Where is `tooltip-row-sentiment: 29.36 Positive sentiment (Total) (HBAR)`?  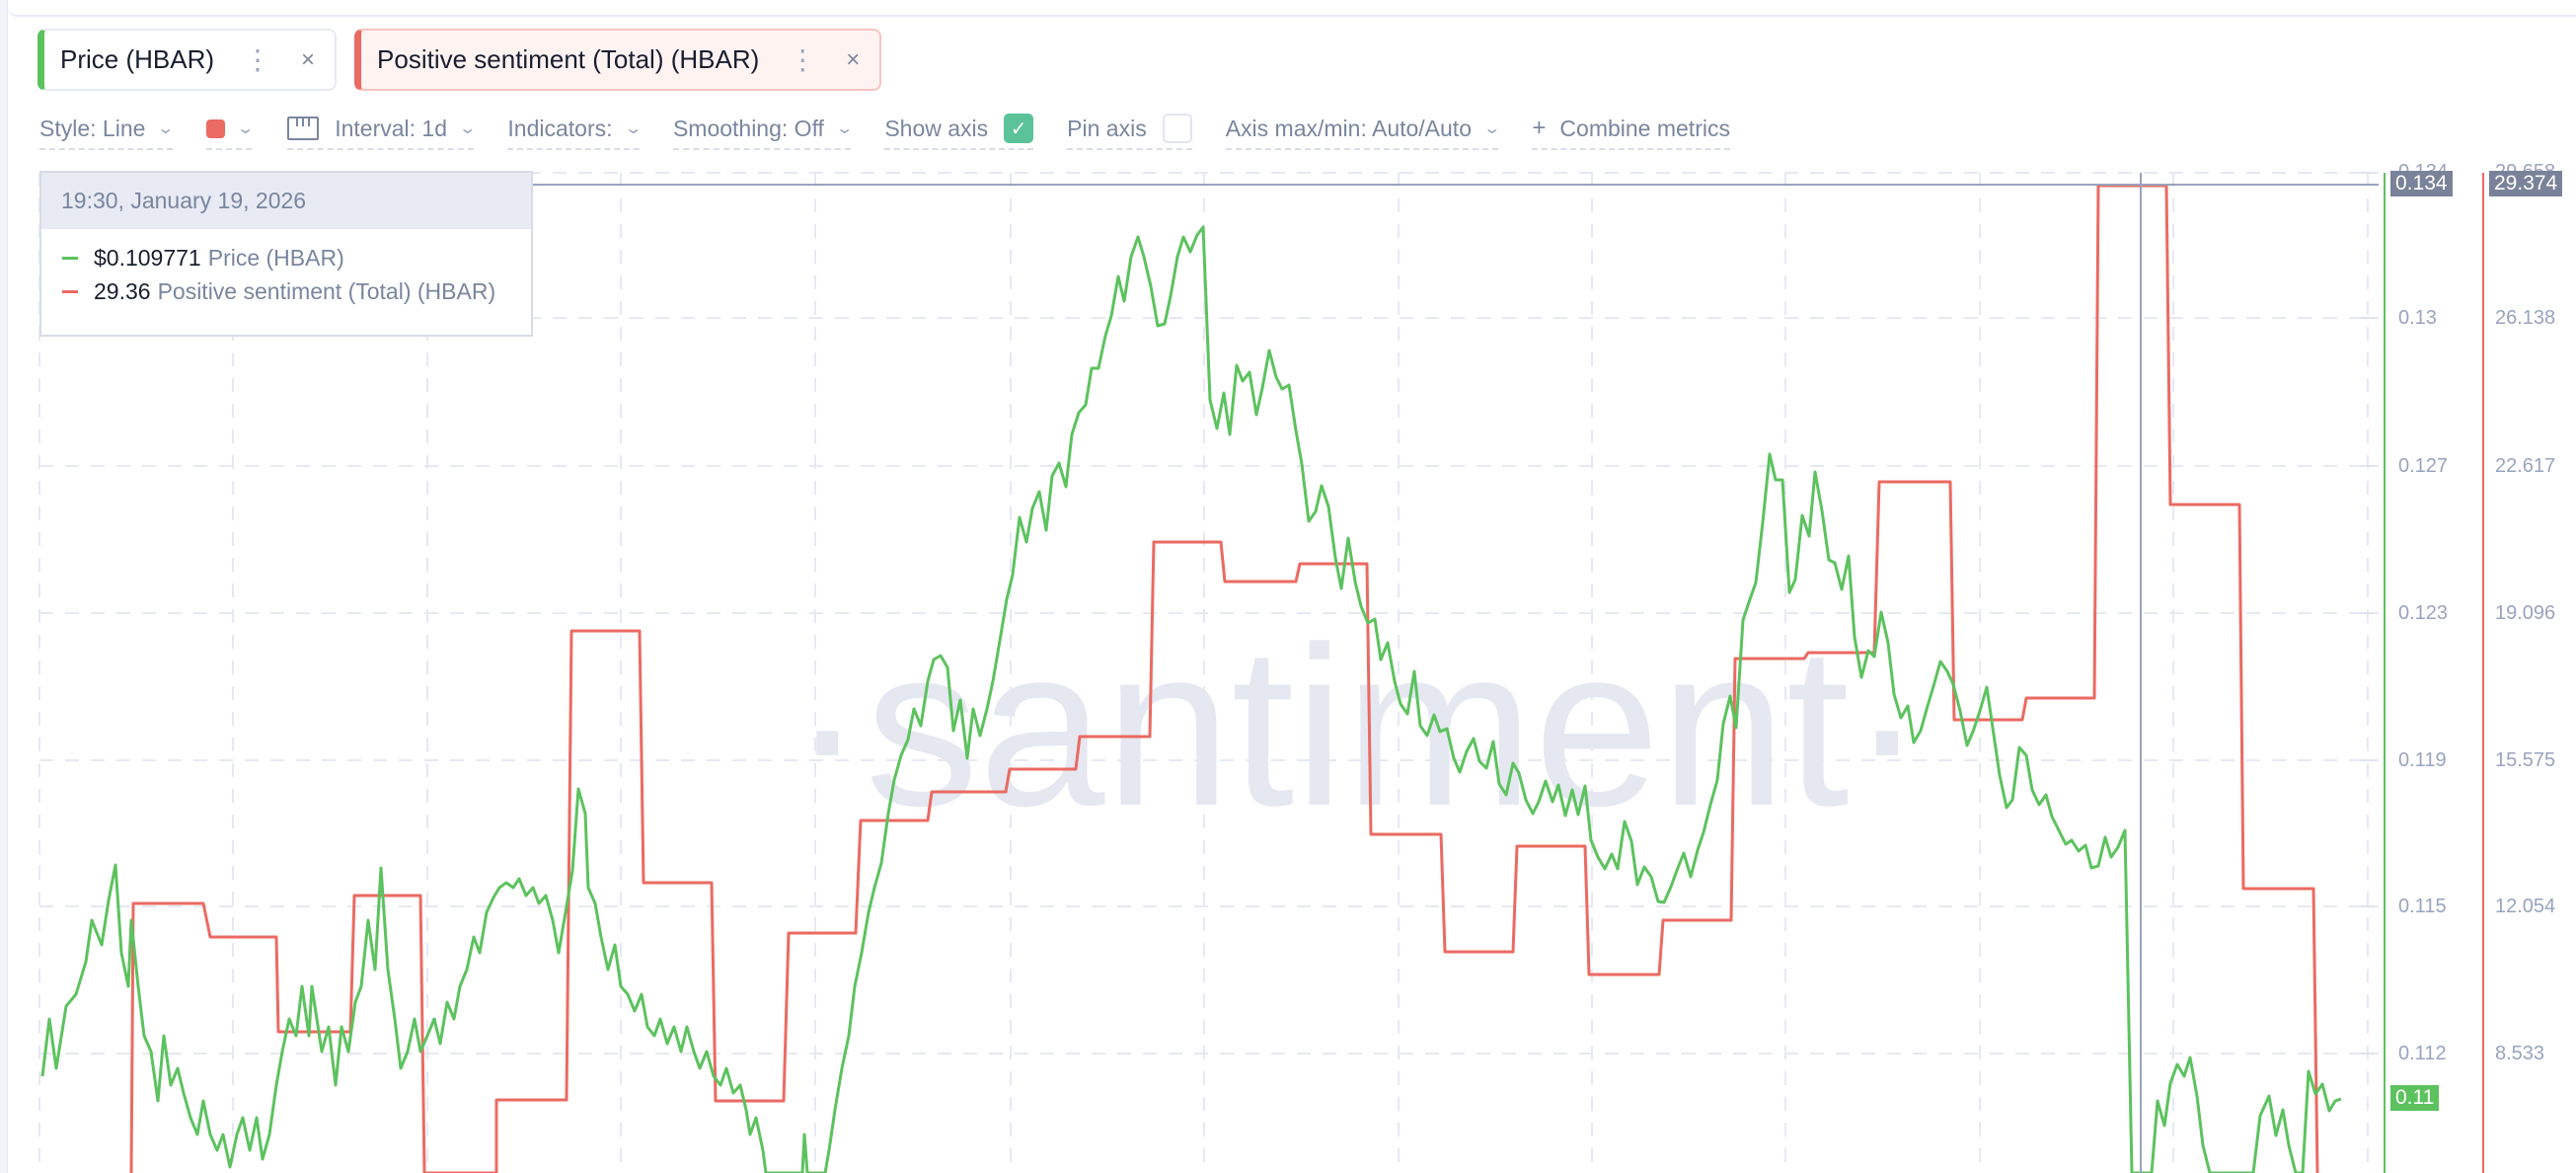
tooltip-row-sentiment: 29.36 Positive sentiment (Total) (HBAR) is located at coordinates (286, 291).